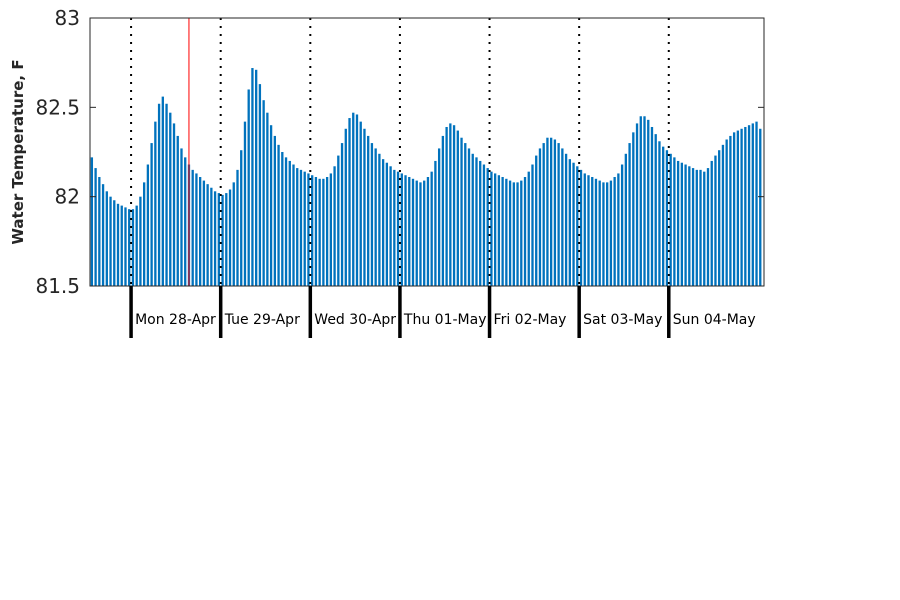  Describe the element at coordinates (262, 320) in the screenshot. I see `day-label: Tue 29-Apr` at that location.